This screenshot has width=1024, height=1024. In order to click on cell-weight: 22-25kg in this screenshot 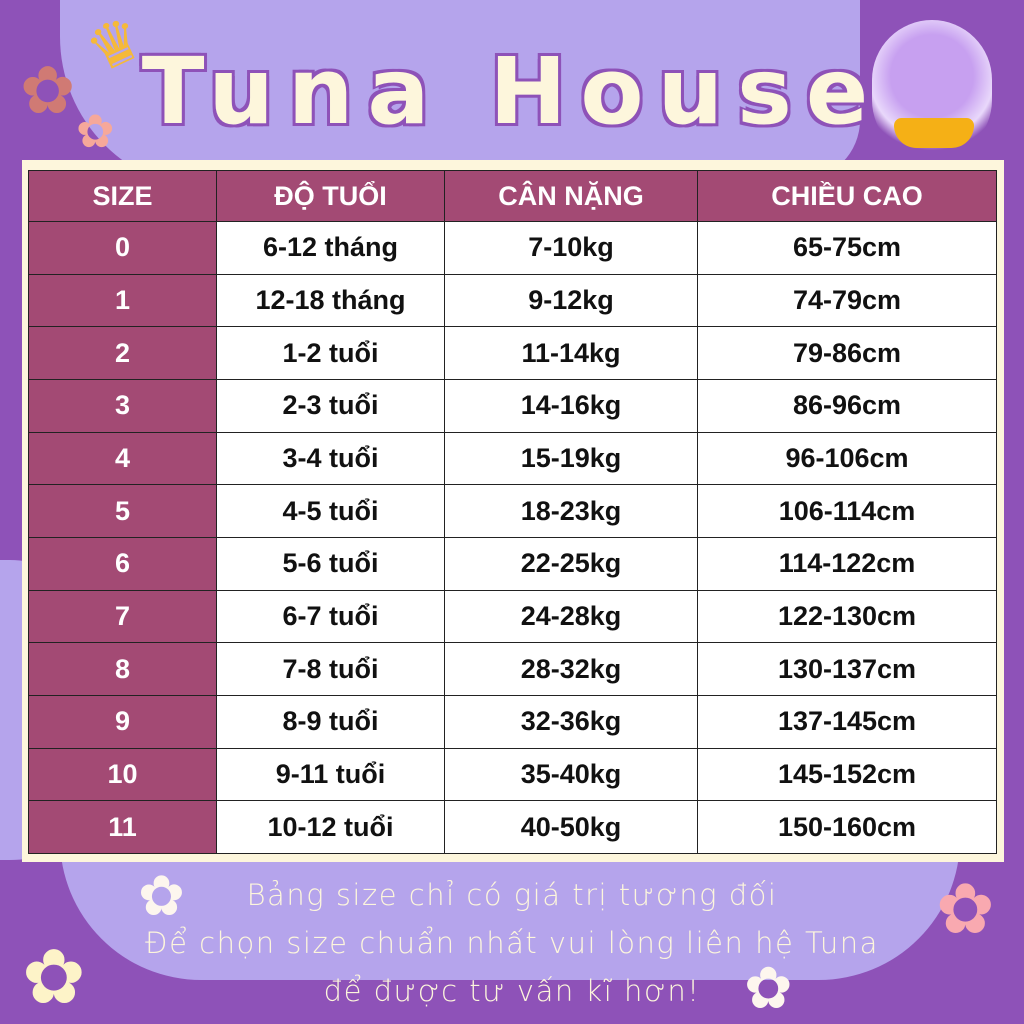, I will do `click(571, 563)`.